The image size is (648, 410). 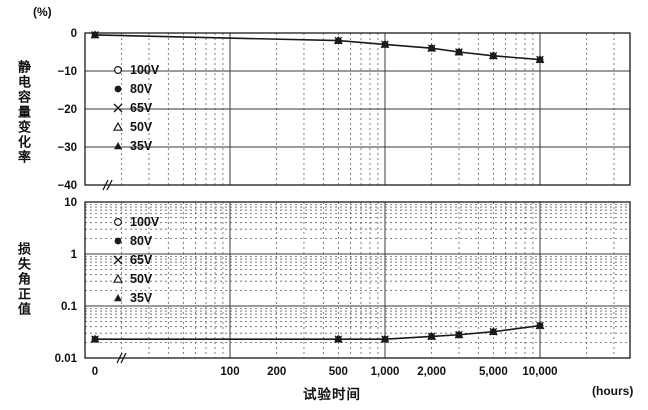 What do you see at coordinates (613, 391) in the screenshot?
I see `x-axis-unit: (hours)` at bounding box center [613, 391].